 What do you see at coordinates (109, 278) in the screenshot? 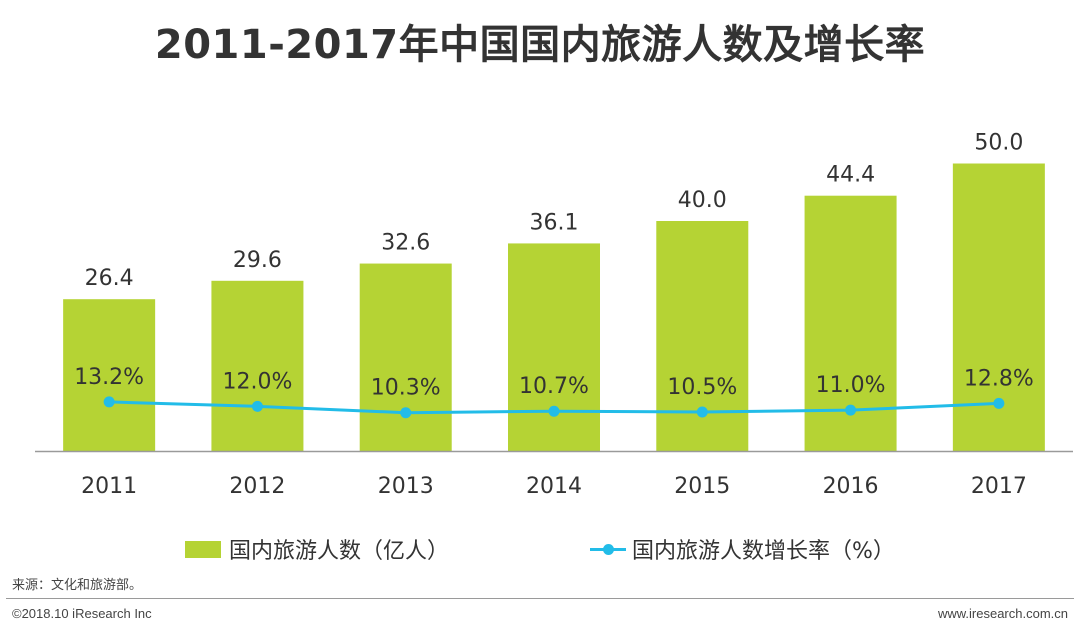
I see `bar-label-2011: 26.4` at bounding box center [109, 278].